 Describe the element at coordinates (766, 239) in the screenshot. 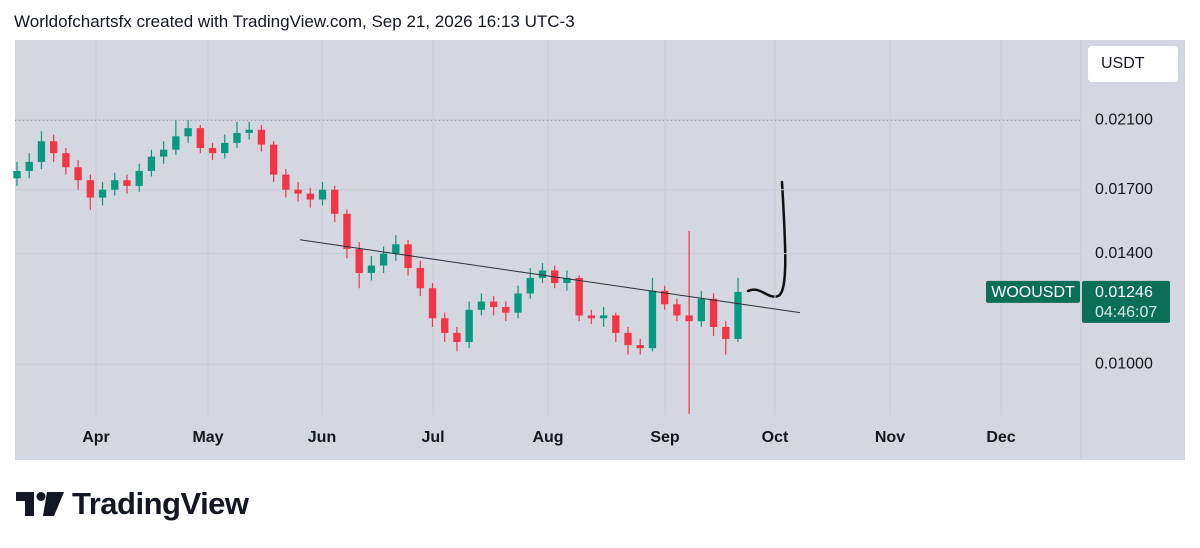

I see `hand-drawn-arrow` at that location.